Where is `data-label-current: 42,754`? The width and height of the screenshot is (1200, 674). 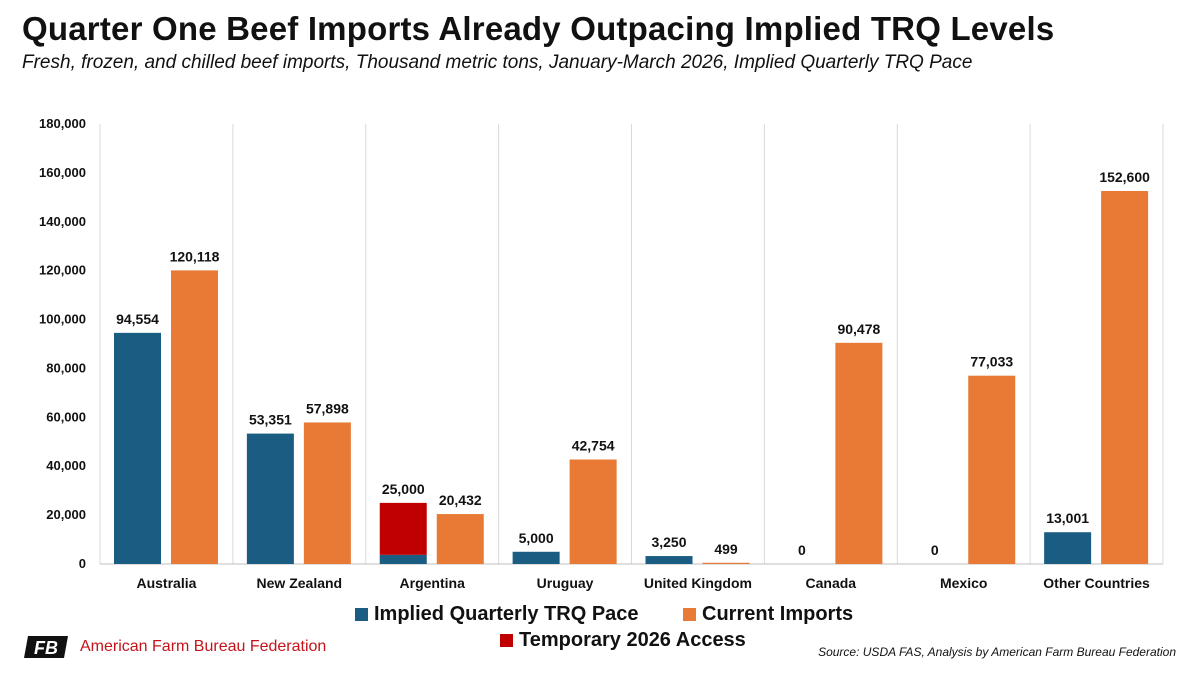 data-label-current: 42,754 is located at coordinates (593, 445).